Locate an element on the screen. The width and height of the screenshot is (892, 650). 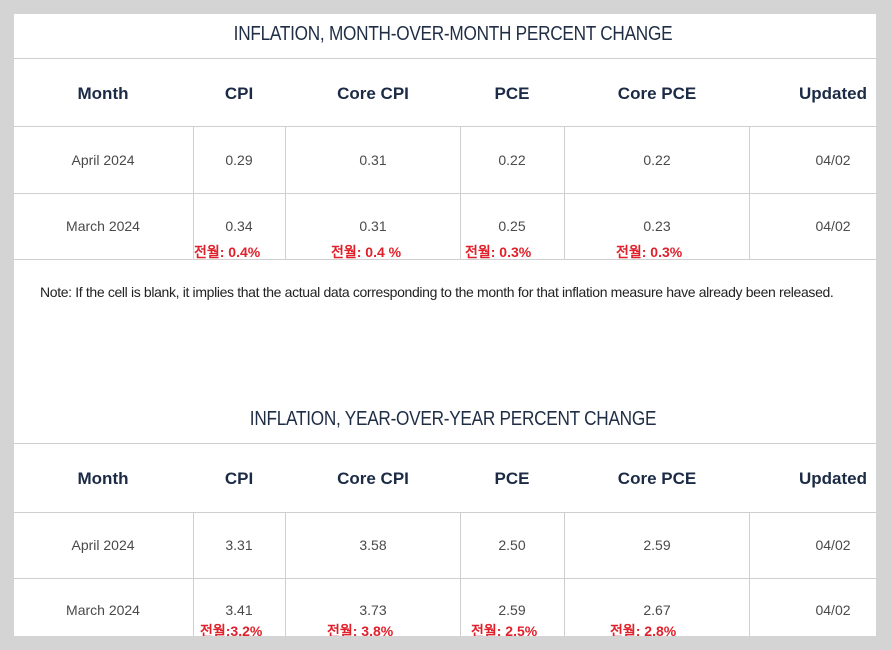
table-cell: 3.41 is located at coordinates (239, 610).